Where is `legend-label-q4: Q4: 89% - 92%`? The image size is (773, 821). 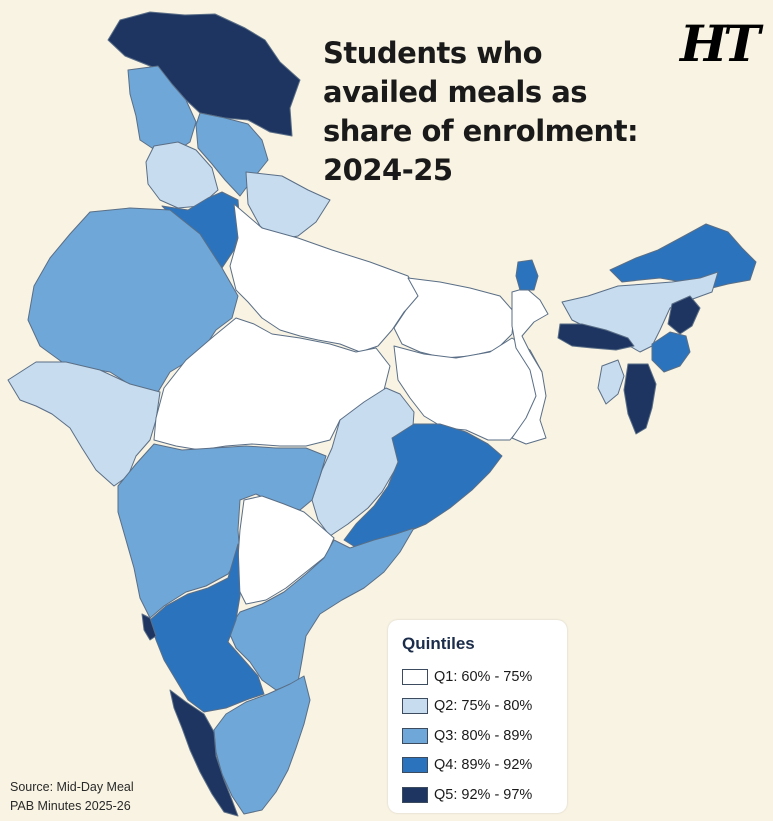
legend-label-q4: Q4: 89% - 92% is located at coordinates (483, 765).